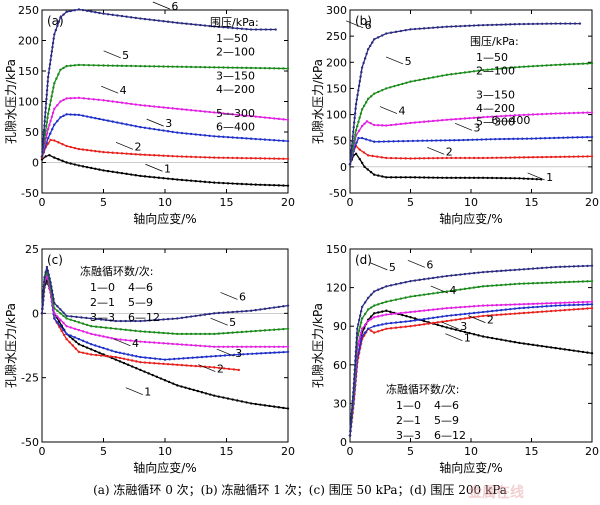 This screenshot has height=505, width=600. Describe the element at coordinates (32, 132) in the screenshot. I see `y-tick-label: 50` at that location.